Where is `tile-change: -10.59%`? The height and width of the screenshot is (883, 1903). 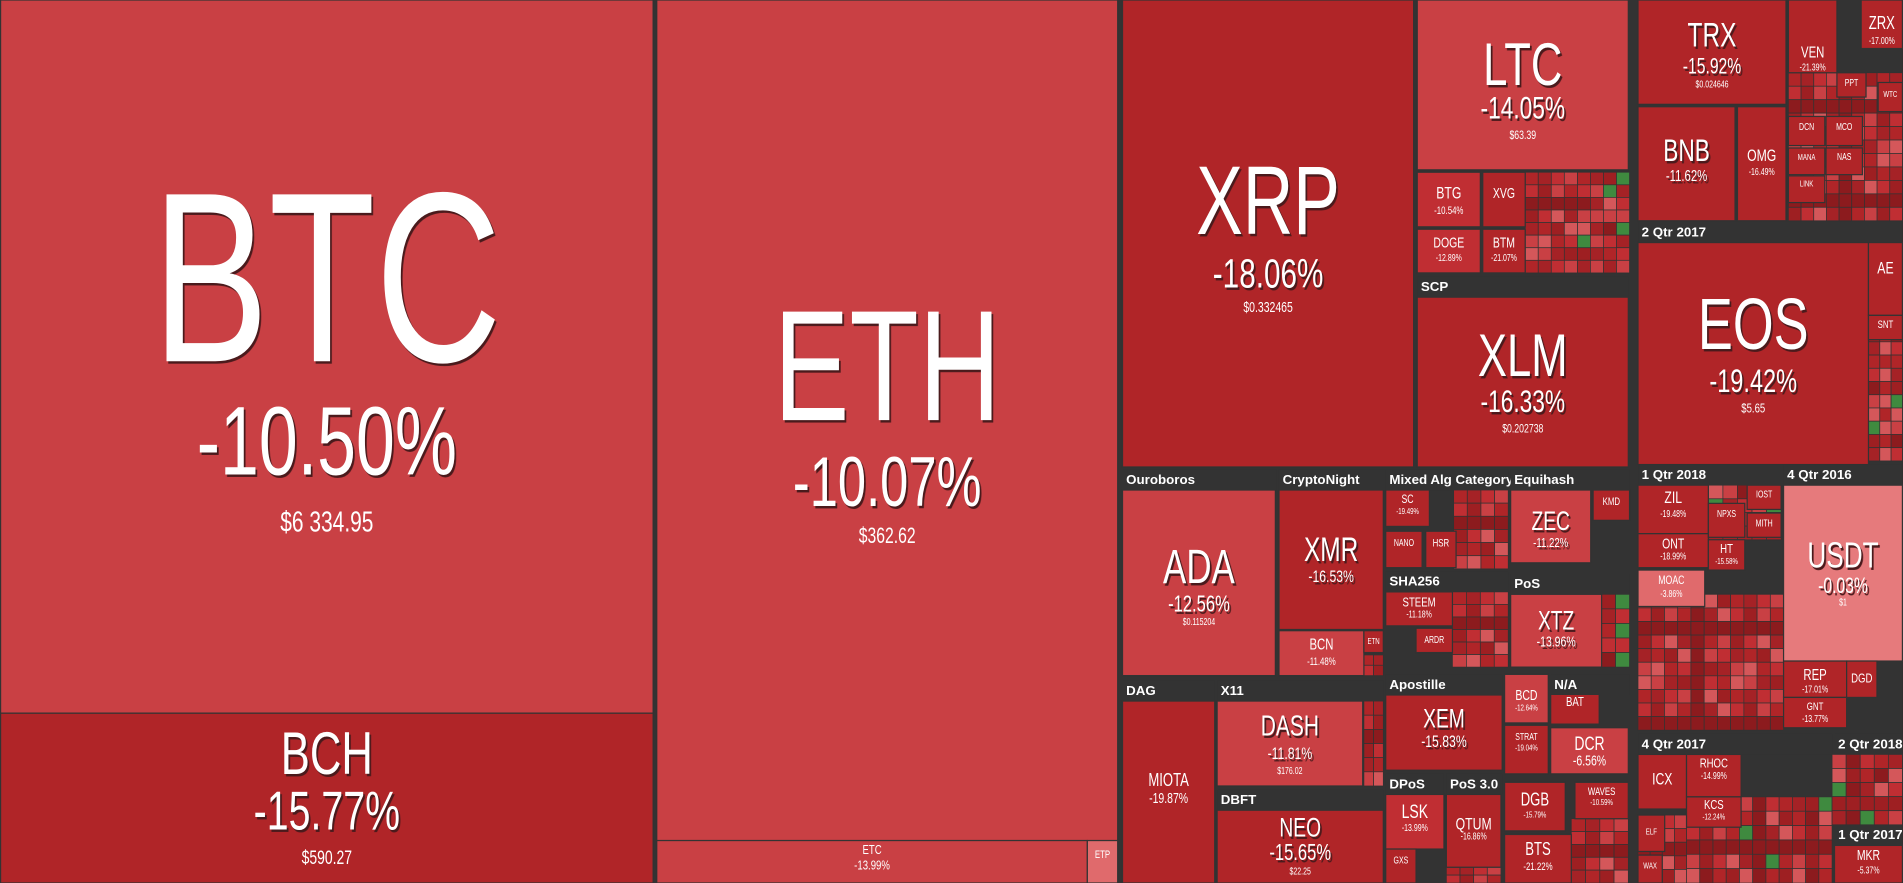 tile-change: -10.59% is located at coordinates (1601, 802).